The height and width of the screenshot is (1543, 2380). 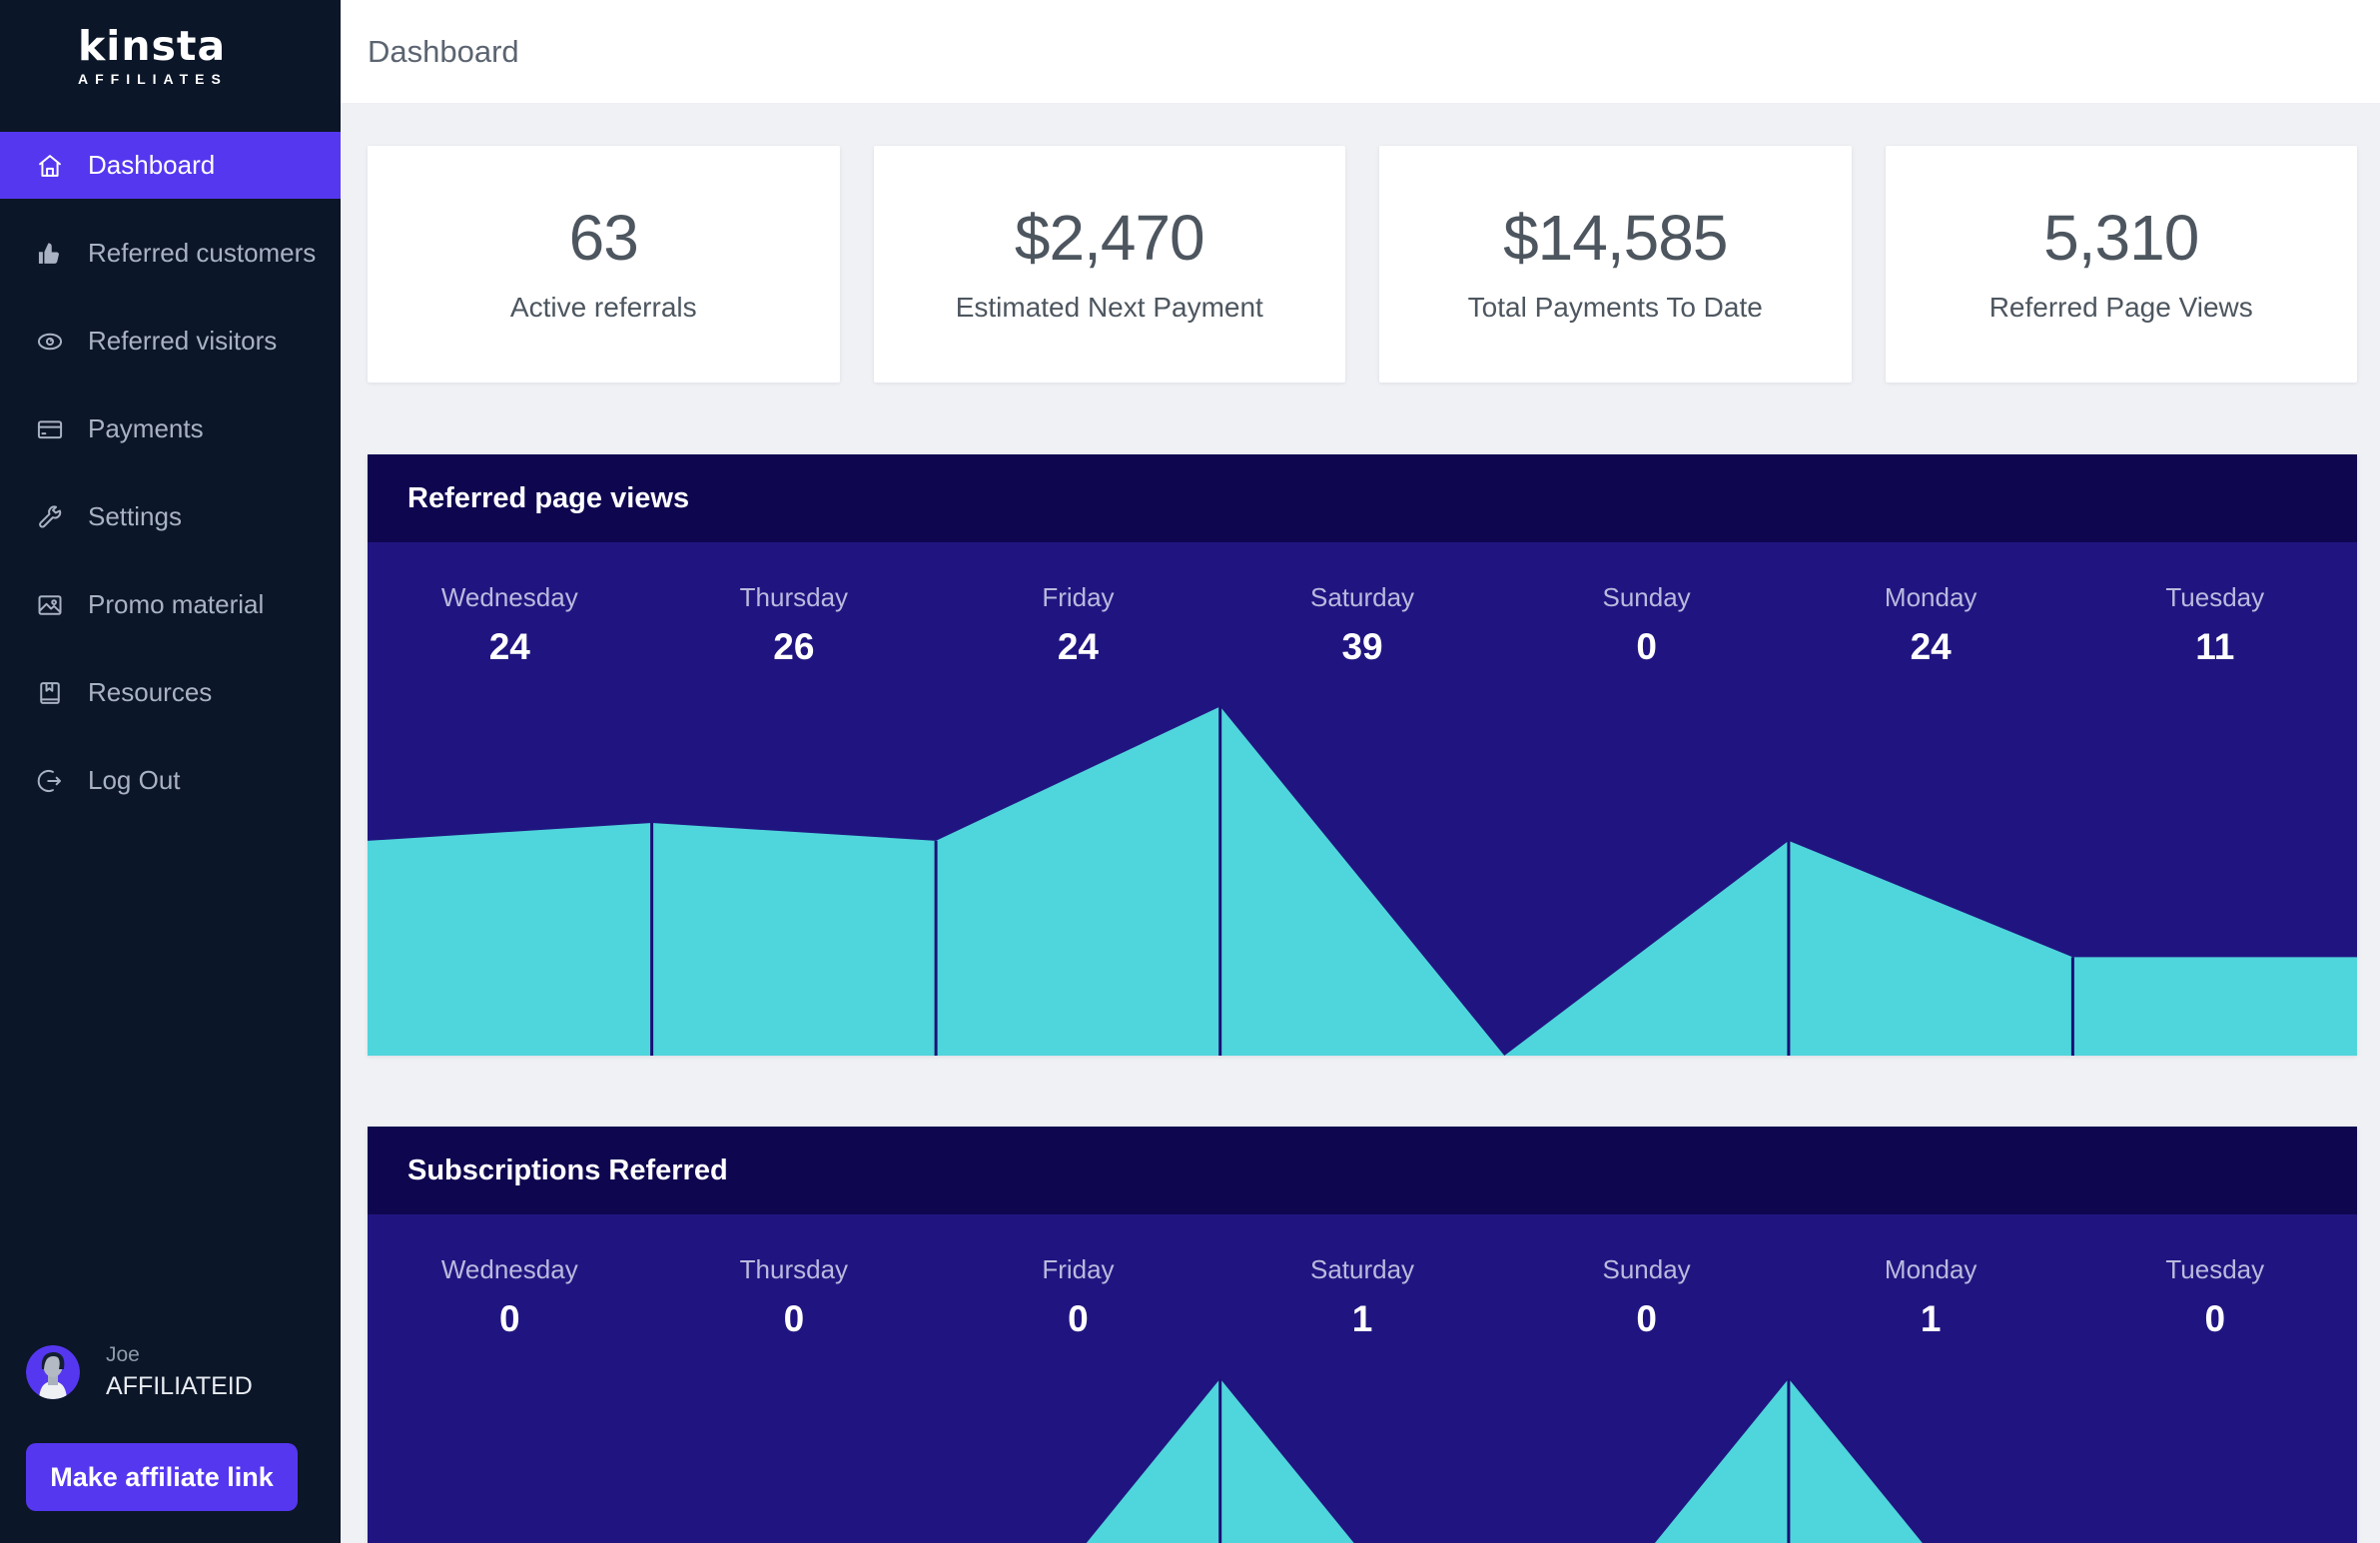 I want to click on sidebar-item-referred-visitors: Referred visitors, so click(x=170, y=341).